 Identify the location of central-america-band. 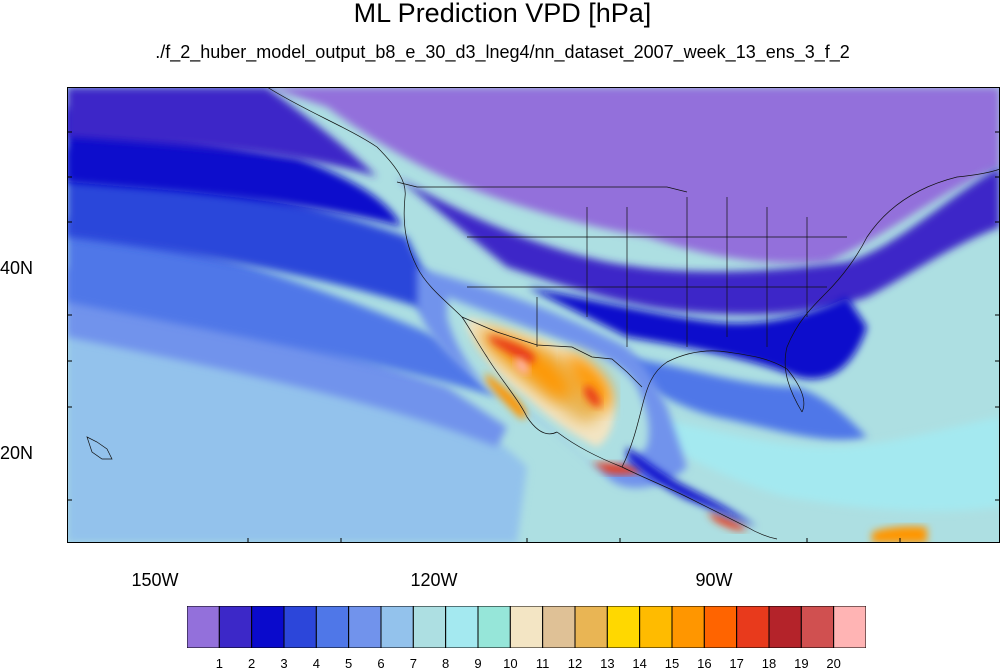
(727, 521).